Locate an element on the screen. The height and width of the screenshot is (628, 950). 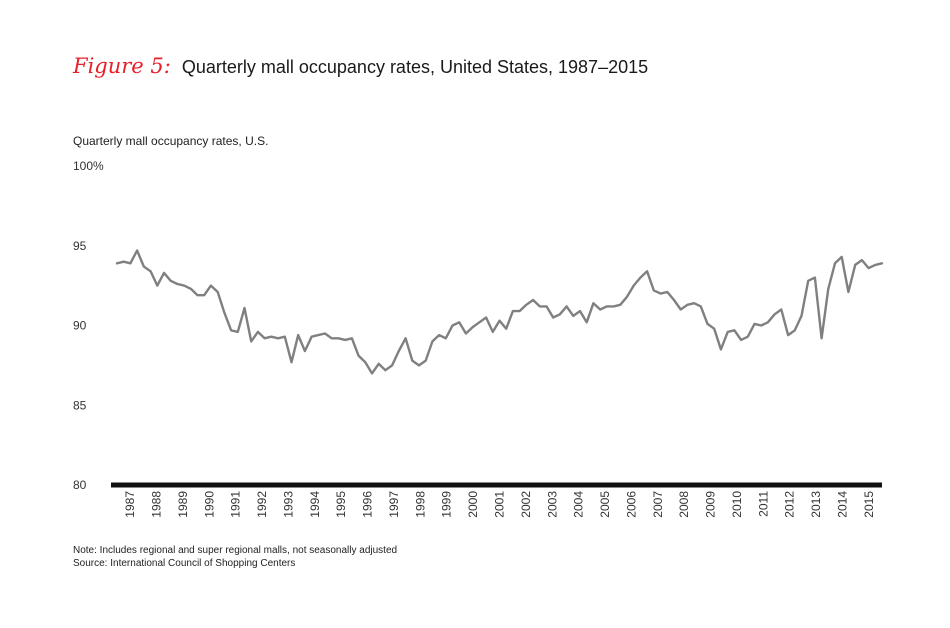
x-tick-label: 1998 is located at coordinates (420, 504).